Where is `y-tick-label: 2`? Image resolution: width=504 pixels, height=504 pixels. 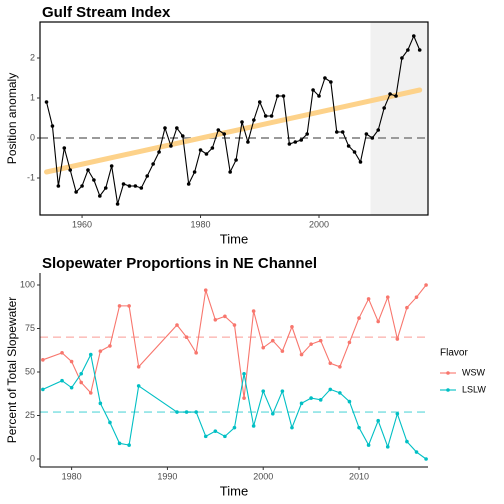 y-tick-label: 2 is located at coordinates (32, 57).